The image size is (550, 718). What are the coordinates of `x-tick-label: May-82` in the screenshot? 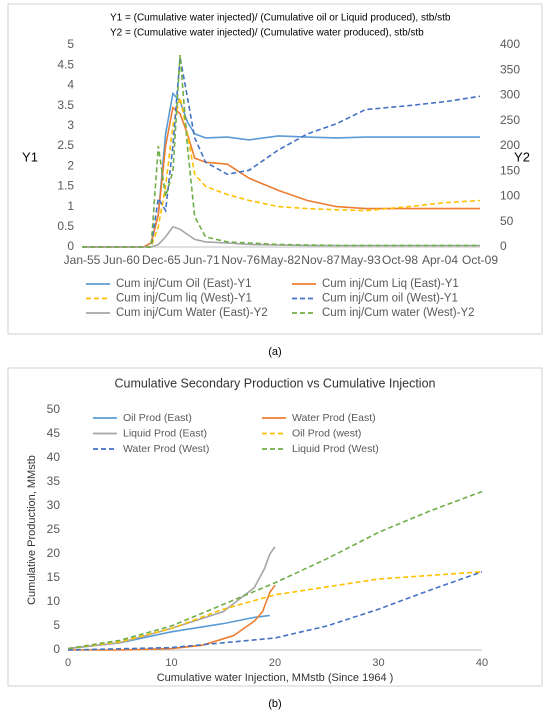 It's located at (281, 260).